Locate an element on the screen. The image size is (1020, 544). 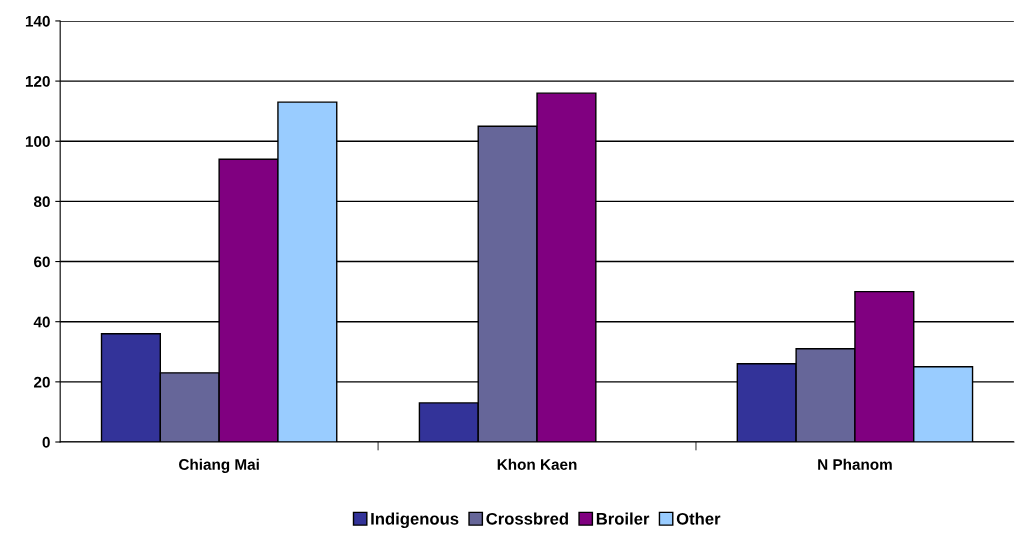
legend-label: Other is located at coordinates (698, 518).